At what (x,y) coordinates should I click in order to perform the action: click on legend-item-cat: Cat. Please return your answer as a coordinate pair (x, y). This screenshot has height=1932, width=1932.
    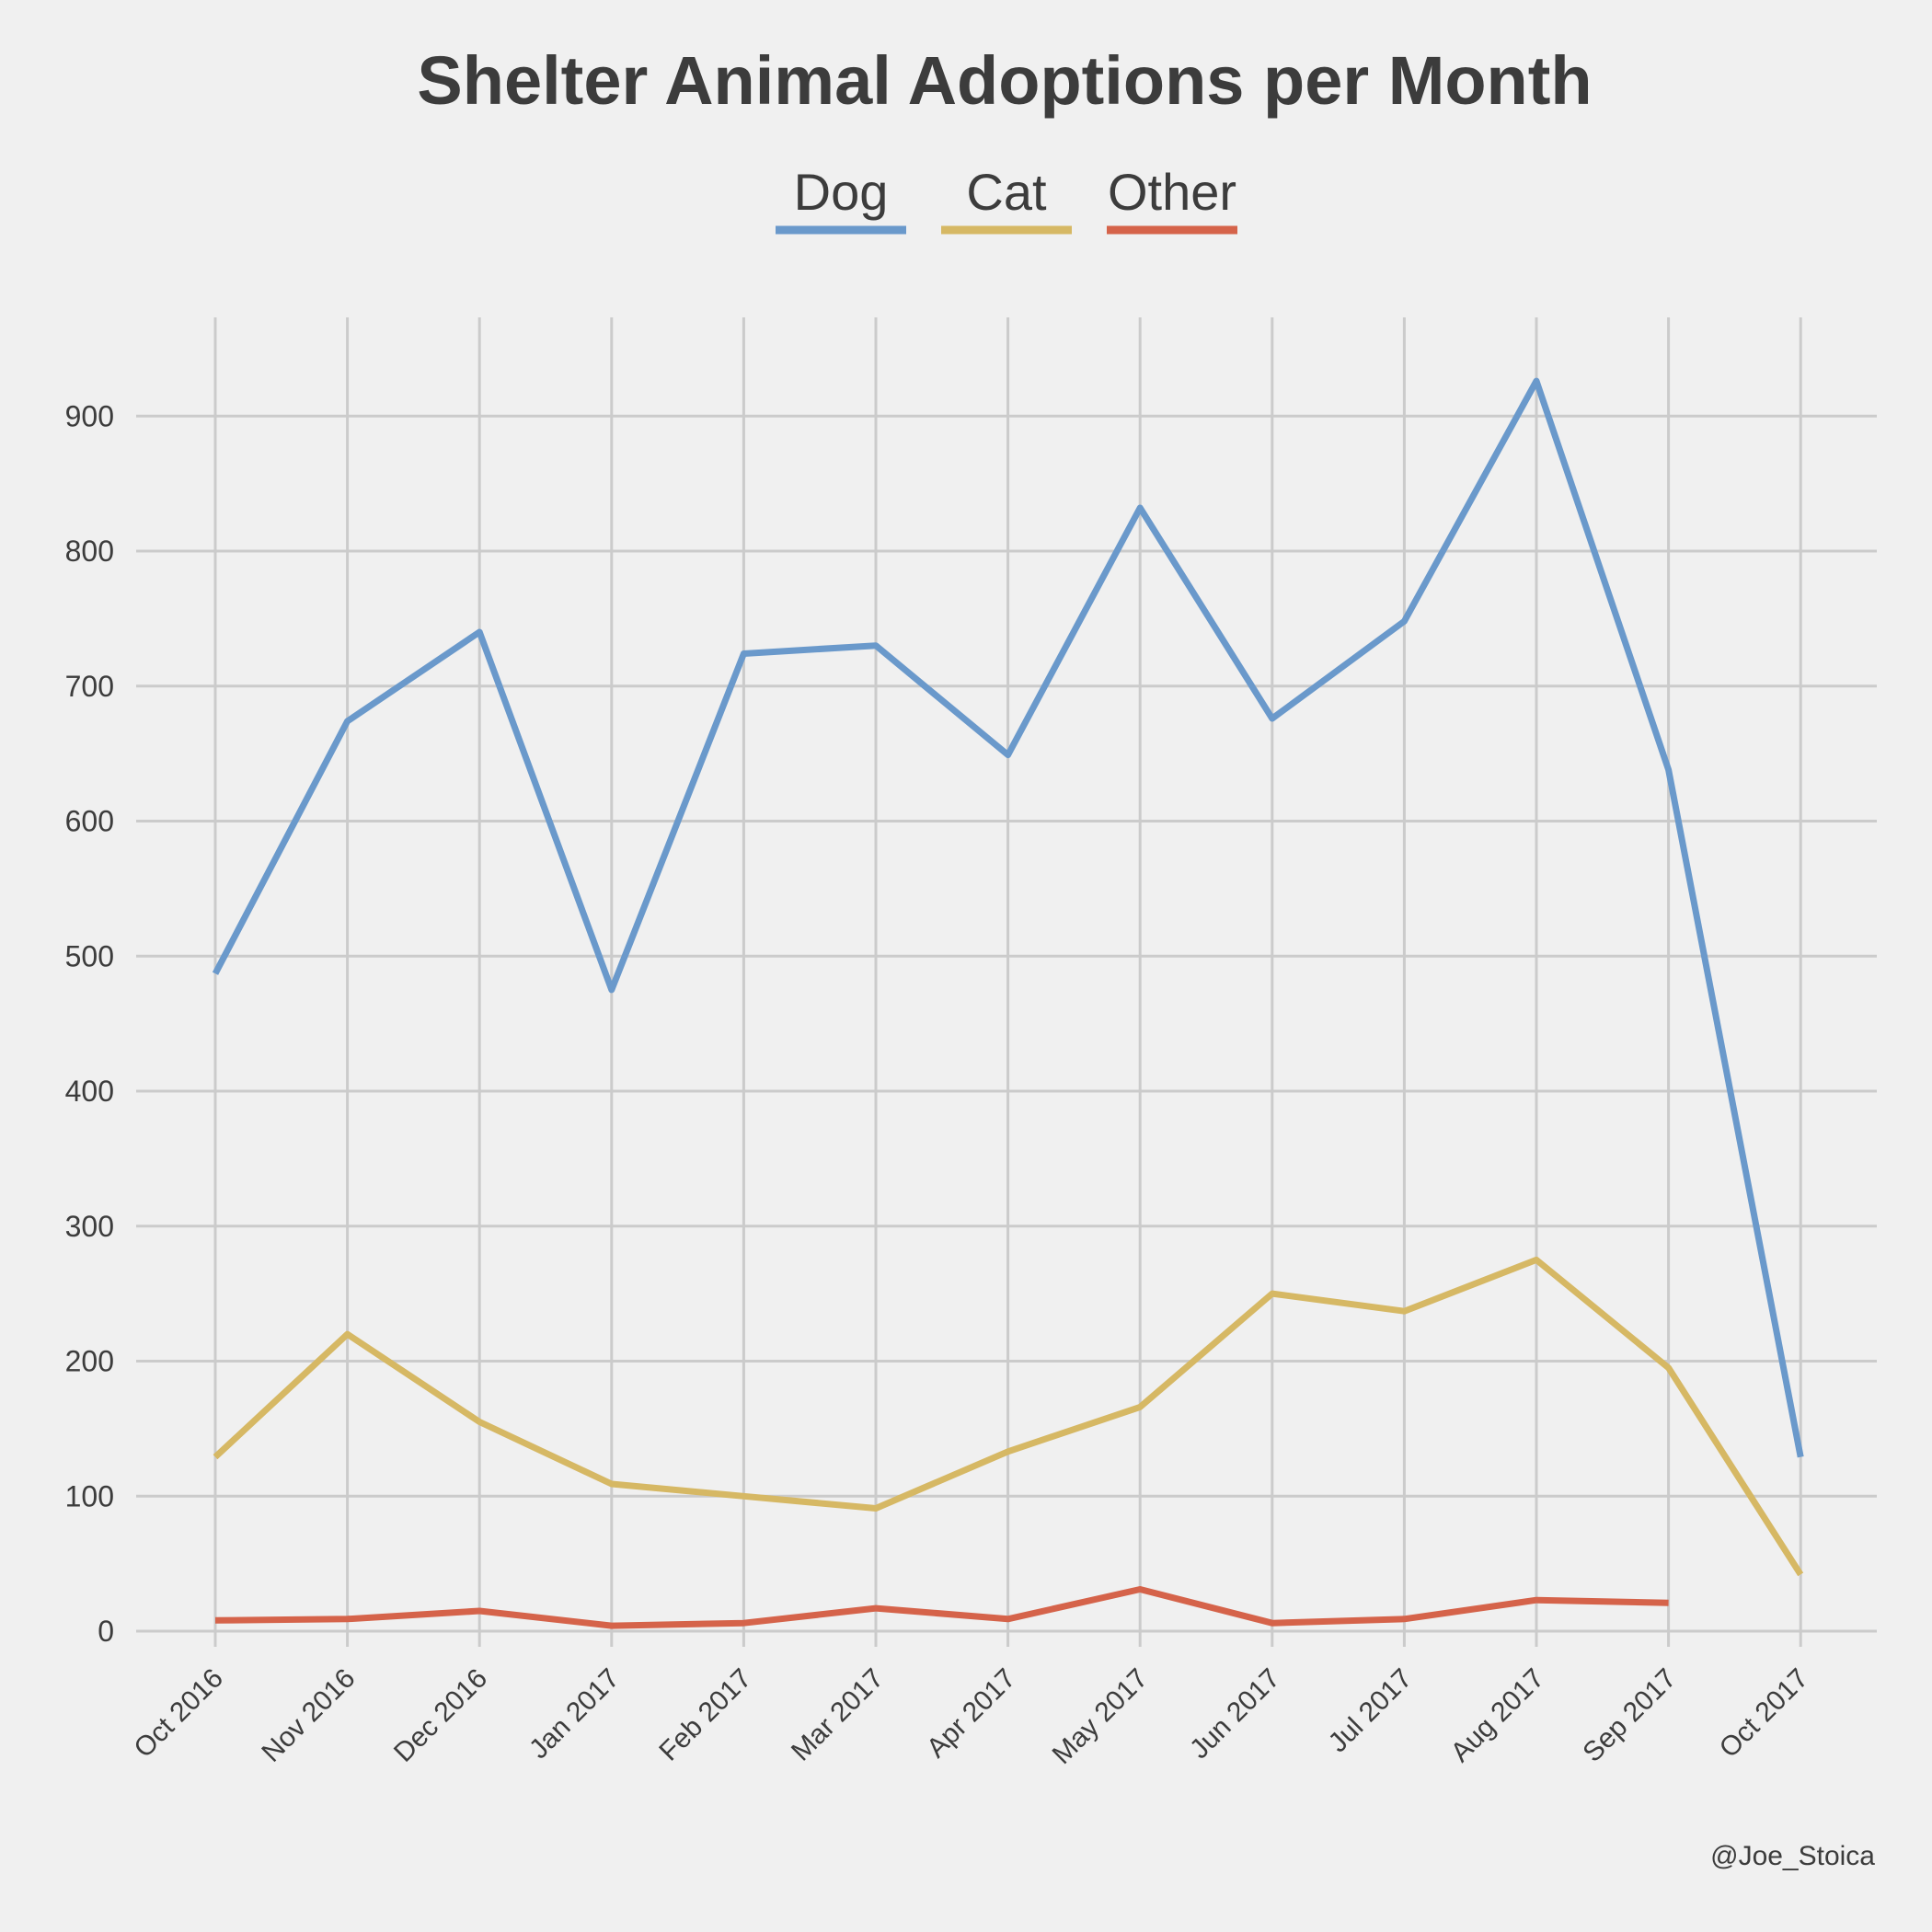
    Looking at the image, I should click on (1006, 199).